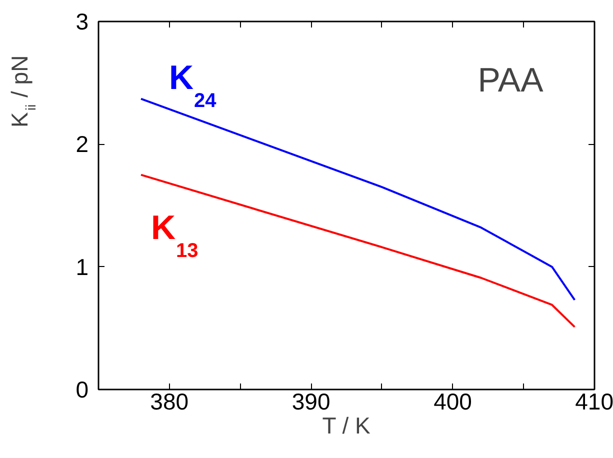 The width and height of the screenshot is (613, 458). Describe the element at coordinates (169, 401) in the screenshot. I see `x-tick-label: 380` at that location.